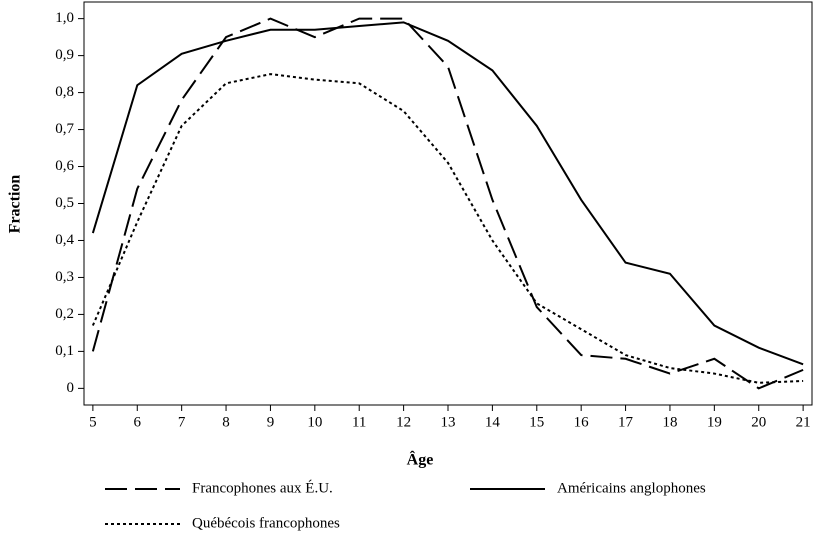 The width and height of the screenshot is (816, 537). What do you see at coordinates (669, 422) in the screenshot?
I see `x-tick-label: 18` at bounding box center [669, 422].